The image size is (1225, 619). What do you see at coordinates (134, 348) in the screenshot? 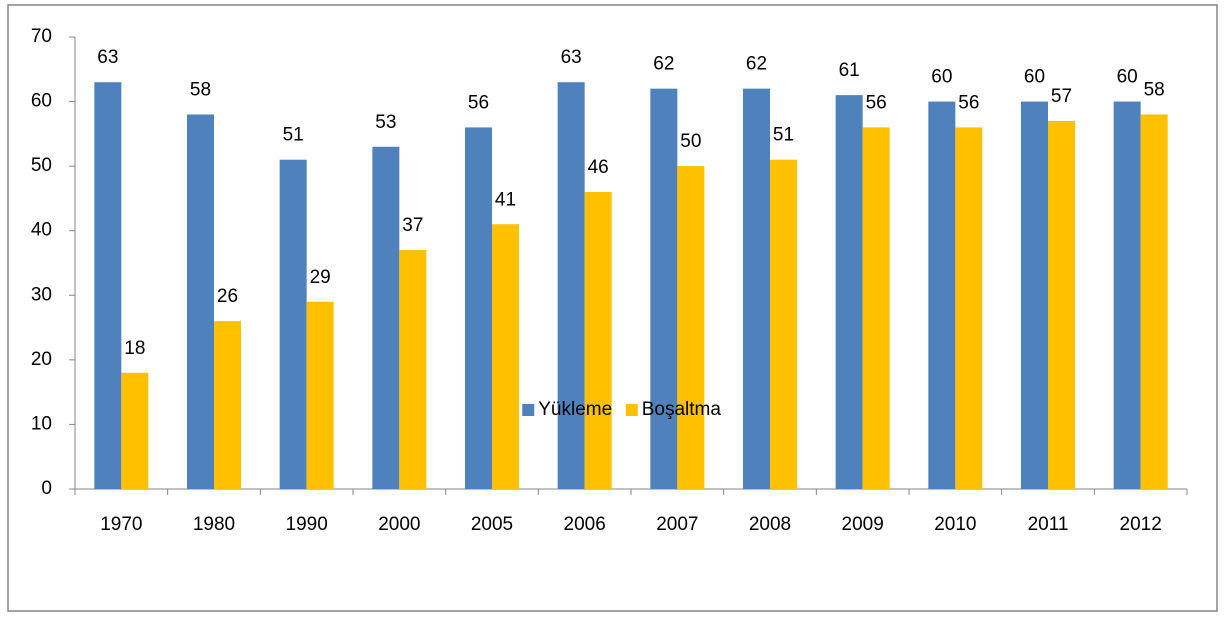
I see `data-label: 18` at bounding box center [134, 348].